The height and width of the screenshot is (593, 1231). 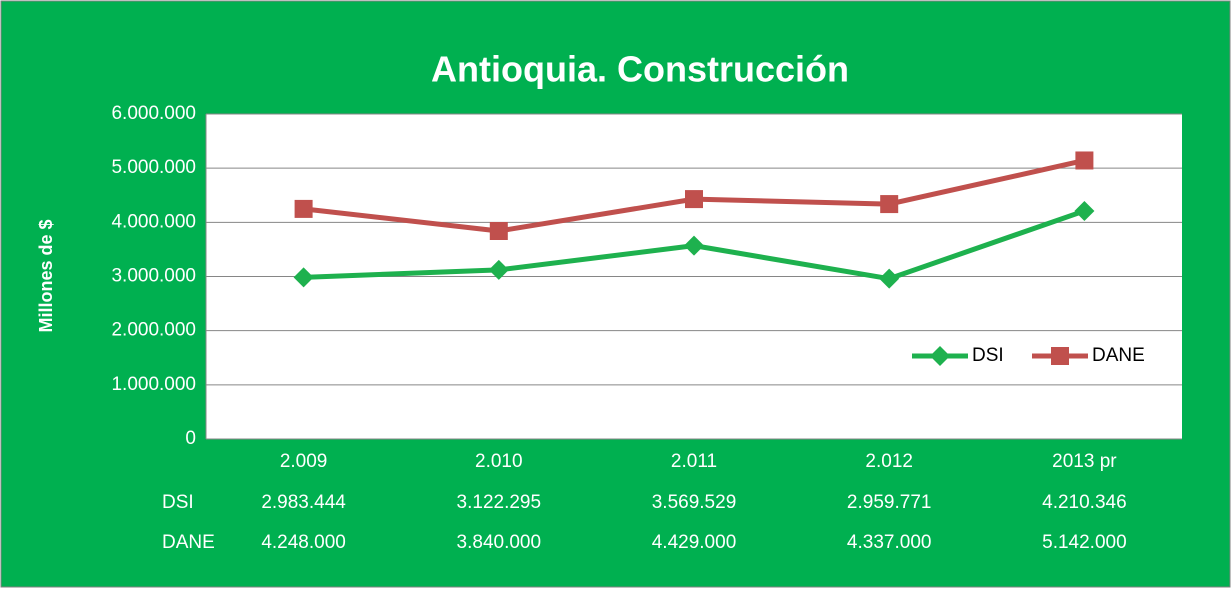 What do you see at coordinates (153, 276) in the screenshot?
I see `y-tick-label: 3.000.000` at bounding box center [153, 276].